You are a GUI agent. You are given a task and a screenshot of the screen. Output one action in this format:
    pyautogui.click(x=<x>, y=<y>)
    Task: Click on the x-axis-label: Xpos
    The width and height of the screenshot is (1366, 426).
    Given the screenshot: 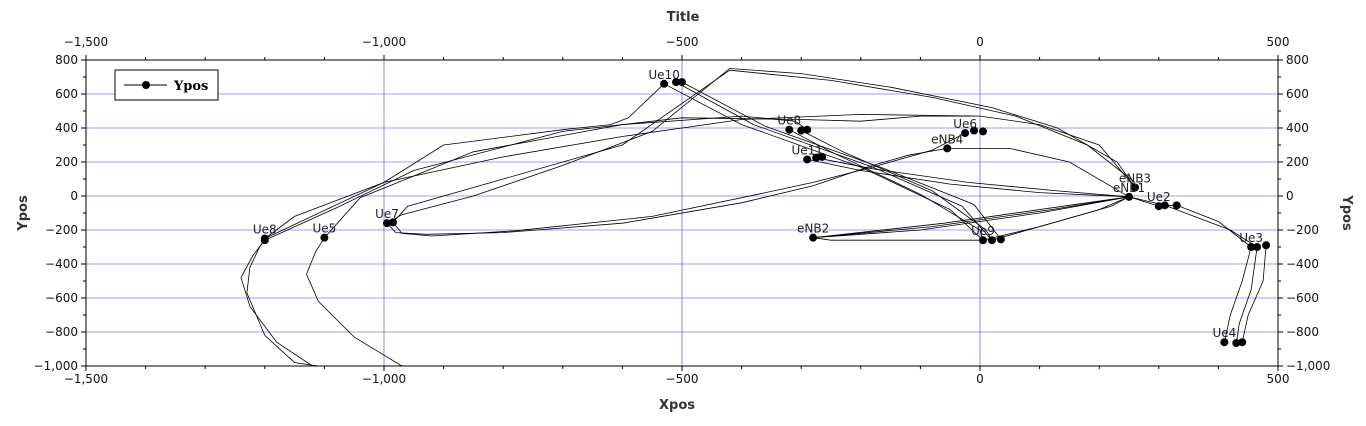 What is the action you would take?
    pyautogui.click(x=677, y=405)
    